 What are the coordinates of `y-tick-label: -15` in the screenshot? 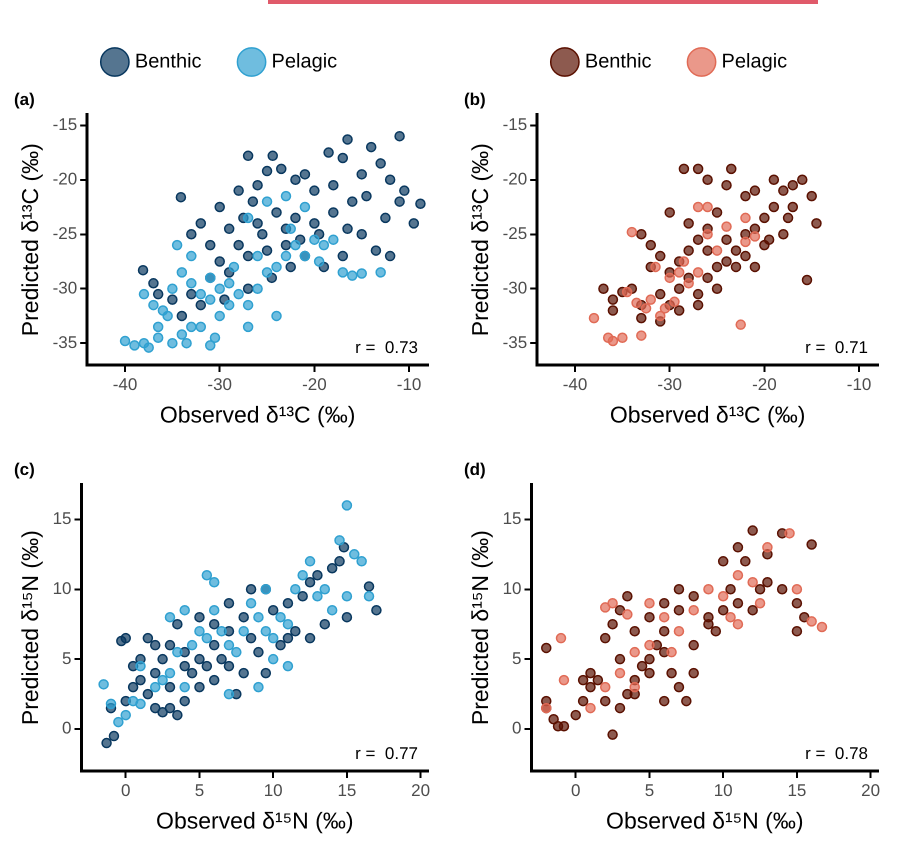 It's located at (515, 124).